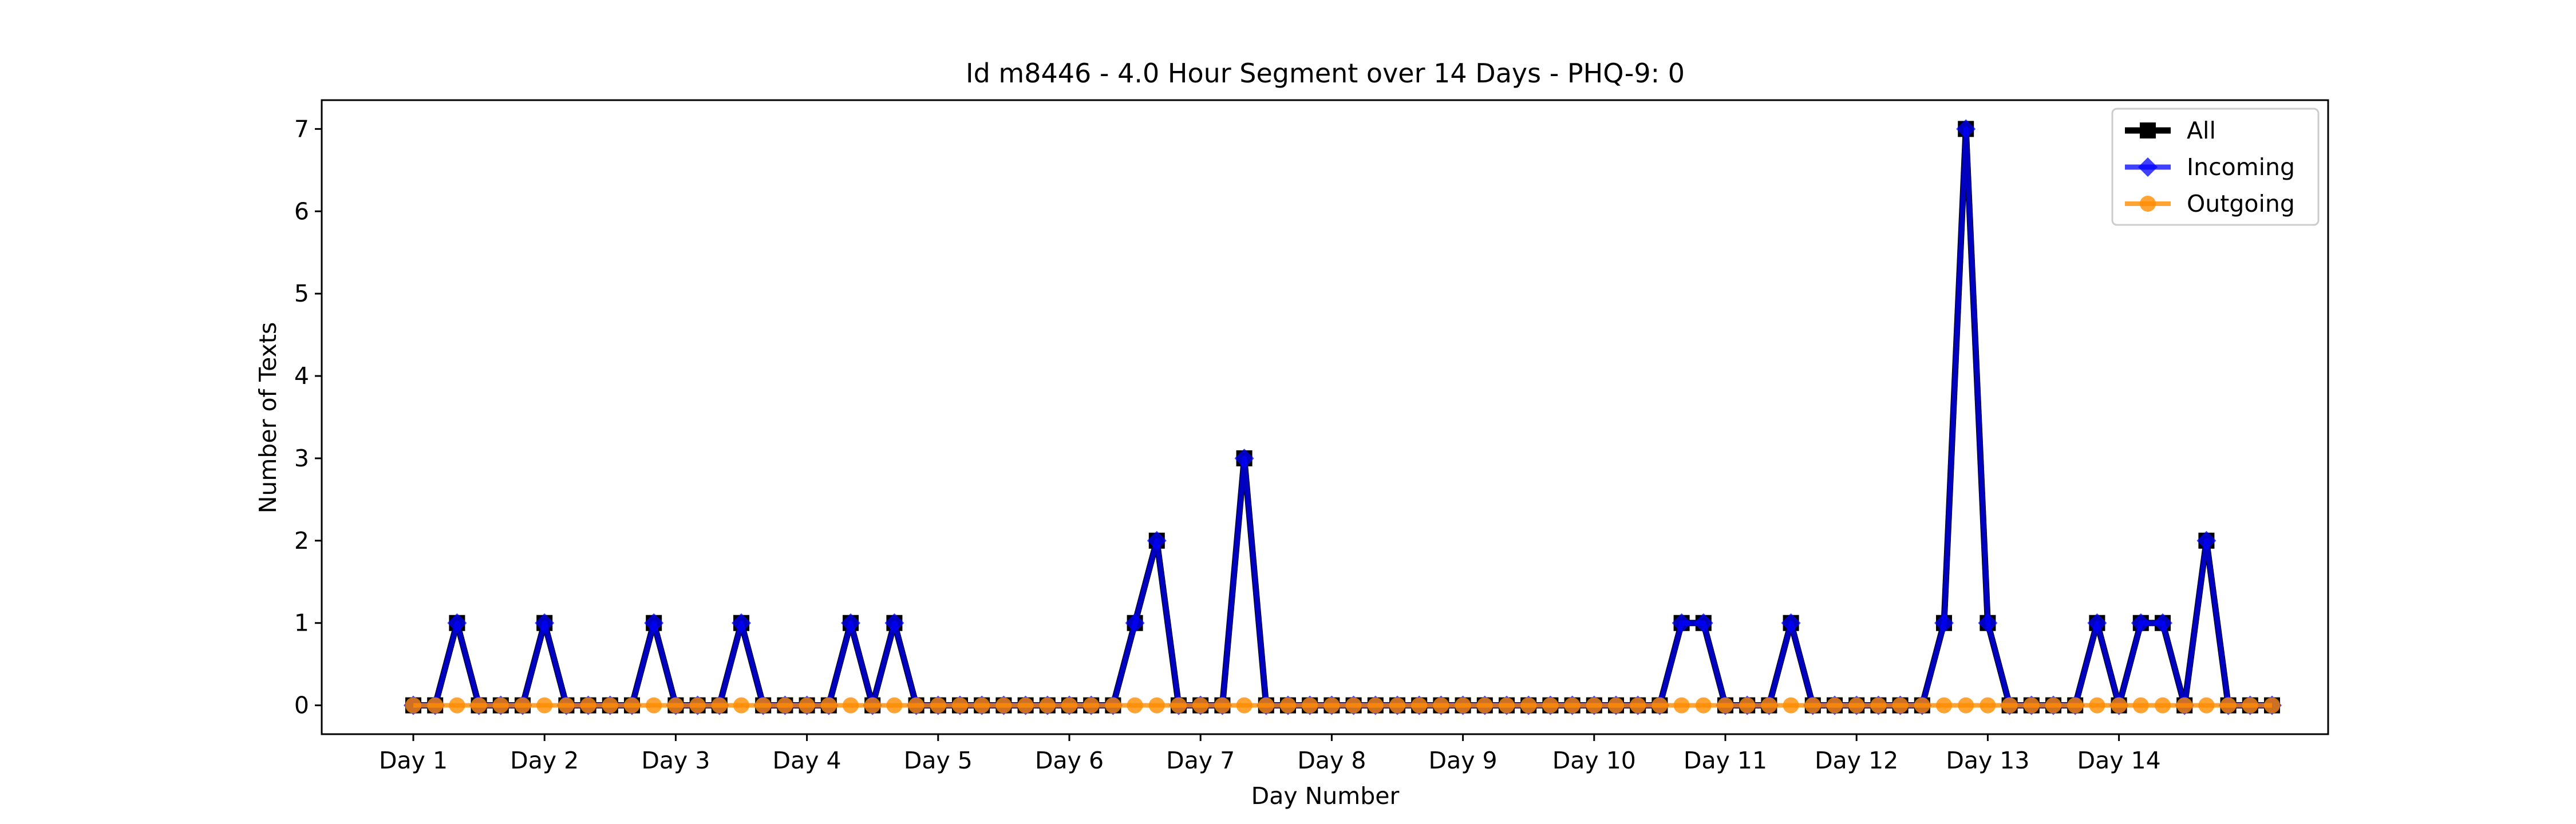  Describe the element at coordinates (1342, 705) in the screenshot. I see `series-outgoing` at that location.